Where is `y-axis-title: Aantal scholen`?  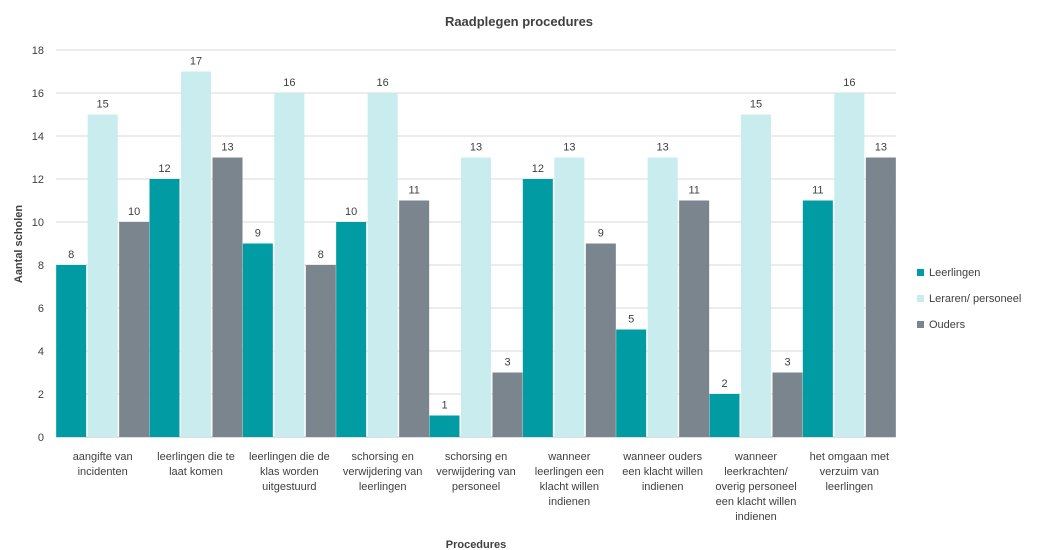
y-axis-title: Aantal scholen is located at coordinates (19, 244).